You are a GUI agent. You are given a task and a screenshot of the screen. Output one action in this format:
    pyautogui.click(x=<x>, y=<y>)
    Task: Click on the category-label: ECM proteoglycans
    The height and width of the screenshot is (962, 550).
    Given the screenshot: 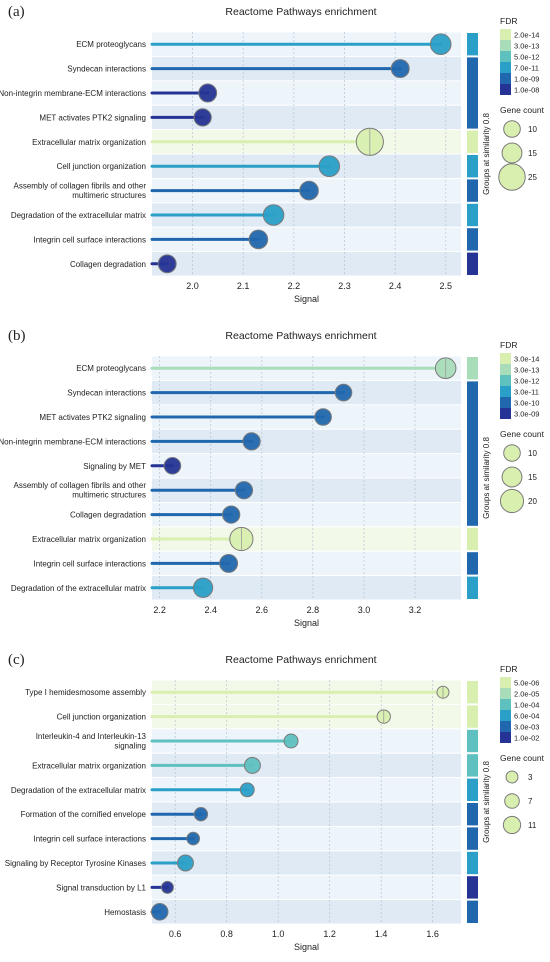 What is the action you would take?
    pyautogui.click(x=111, y=44)
    